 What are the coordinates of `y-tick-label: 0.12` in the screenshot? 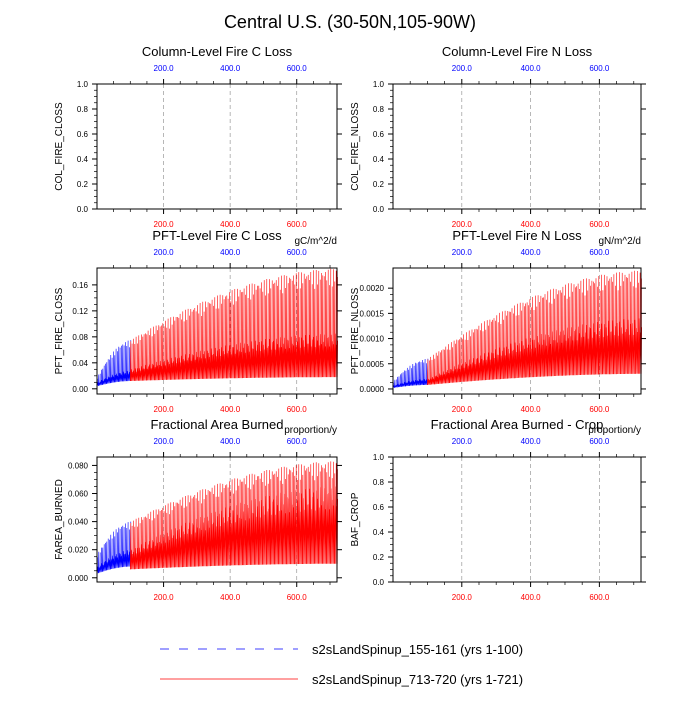 It's located at (80, 311).